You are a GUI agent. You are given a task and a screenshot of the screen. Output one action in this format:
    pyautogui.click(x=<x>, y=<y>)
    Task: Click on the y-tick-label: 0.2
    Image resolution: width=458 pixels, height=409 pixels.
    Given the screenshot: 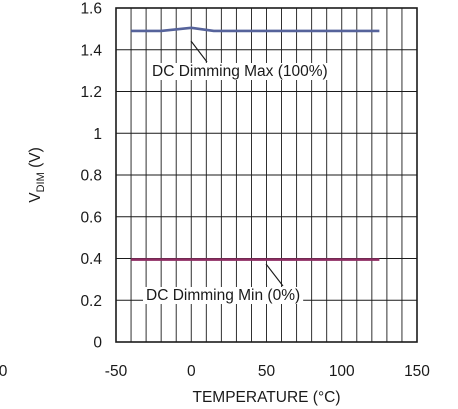 What is the action you would take?
    pyautogui.click(x=91, y=301)
    